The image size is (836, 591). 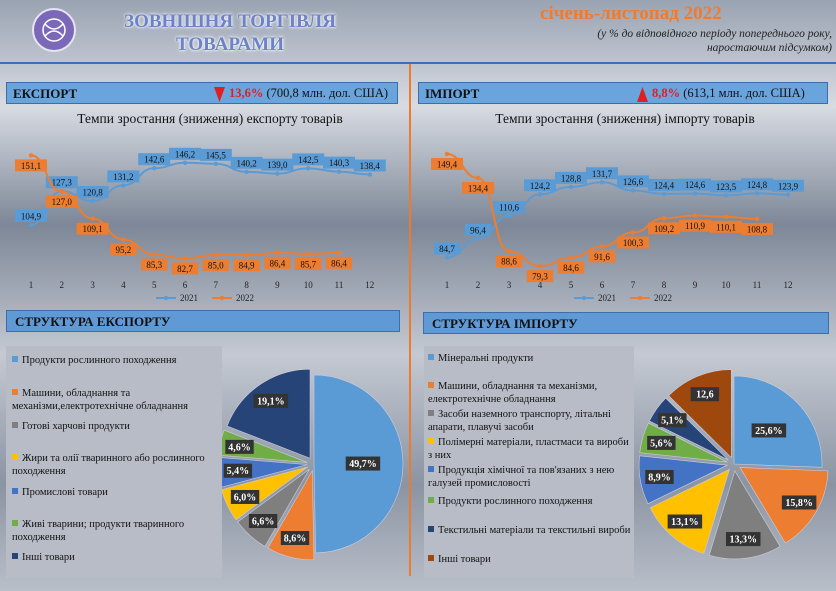 What do you see at coordinates (339, 285) in the screenshot?
I see `export-x-tick: 11` at bounding box center [339, 285].